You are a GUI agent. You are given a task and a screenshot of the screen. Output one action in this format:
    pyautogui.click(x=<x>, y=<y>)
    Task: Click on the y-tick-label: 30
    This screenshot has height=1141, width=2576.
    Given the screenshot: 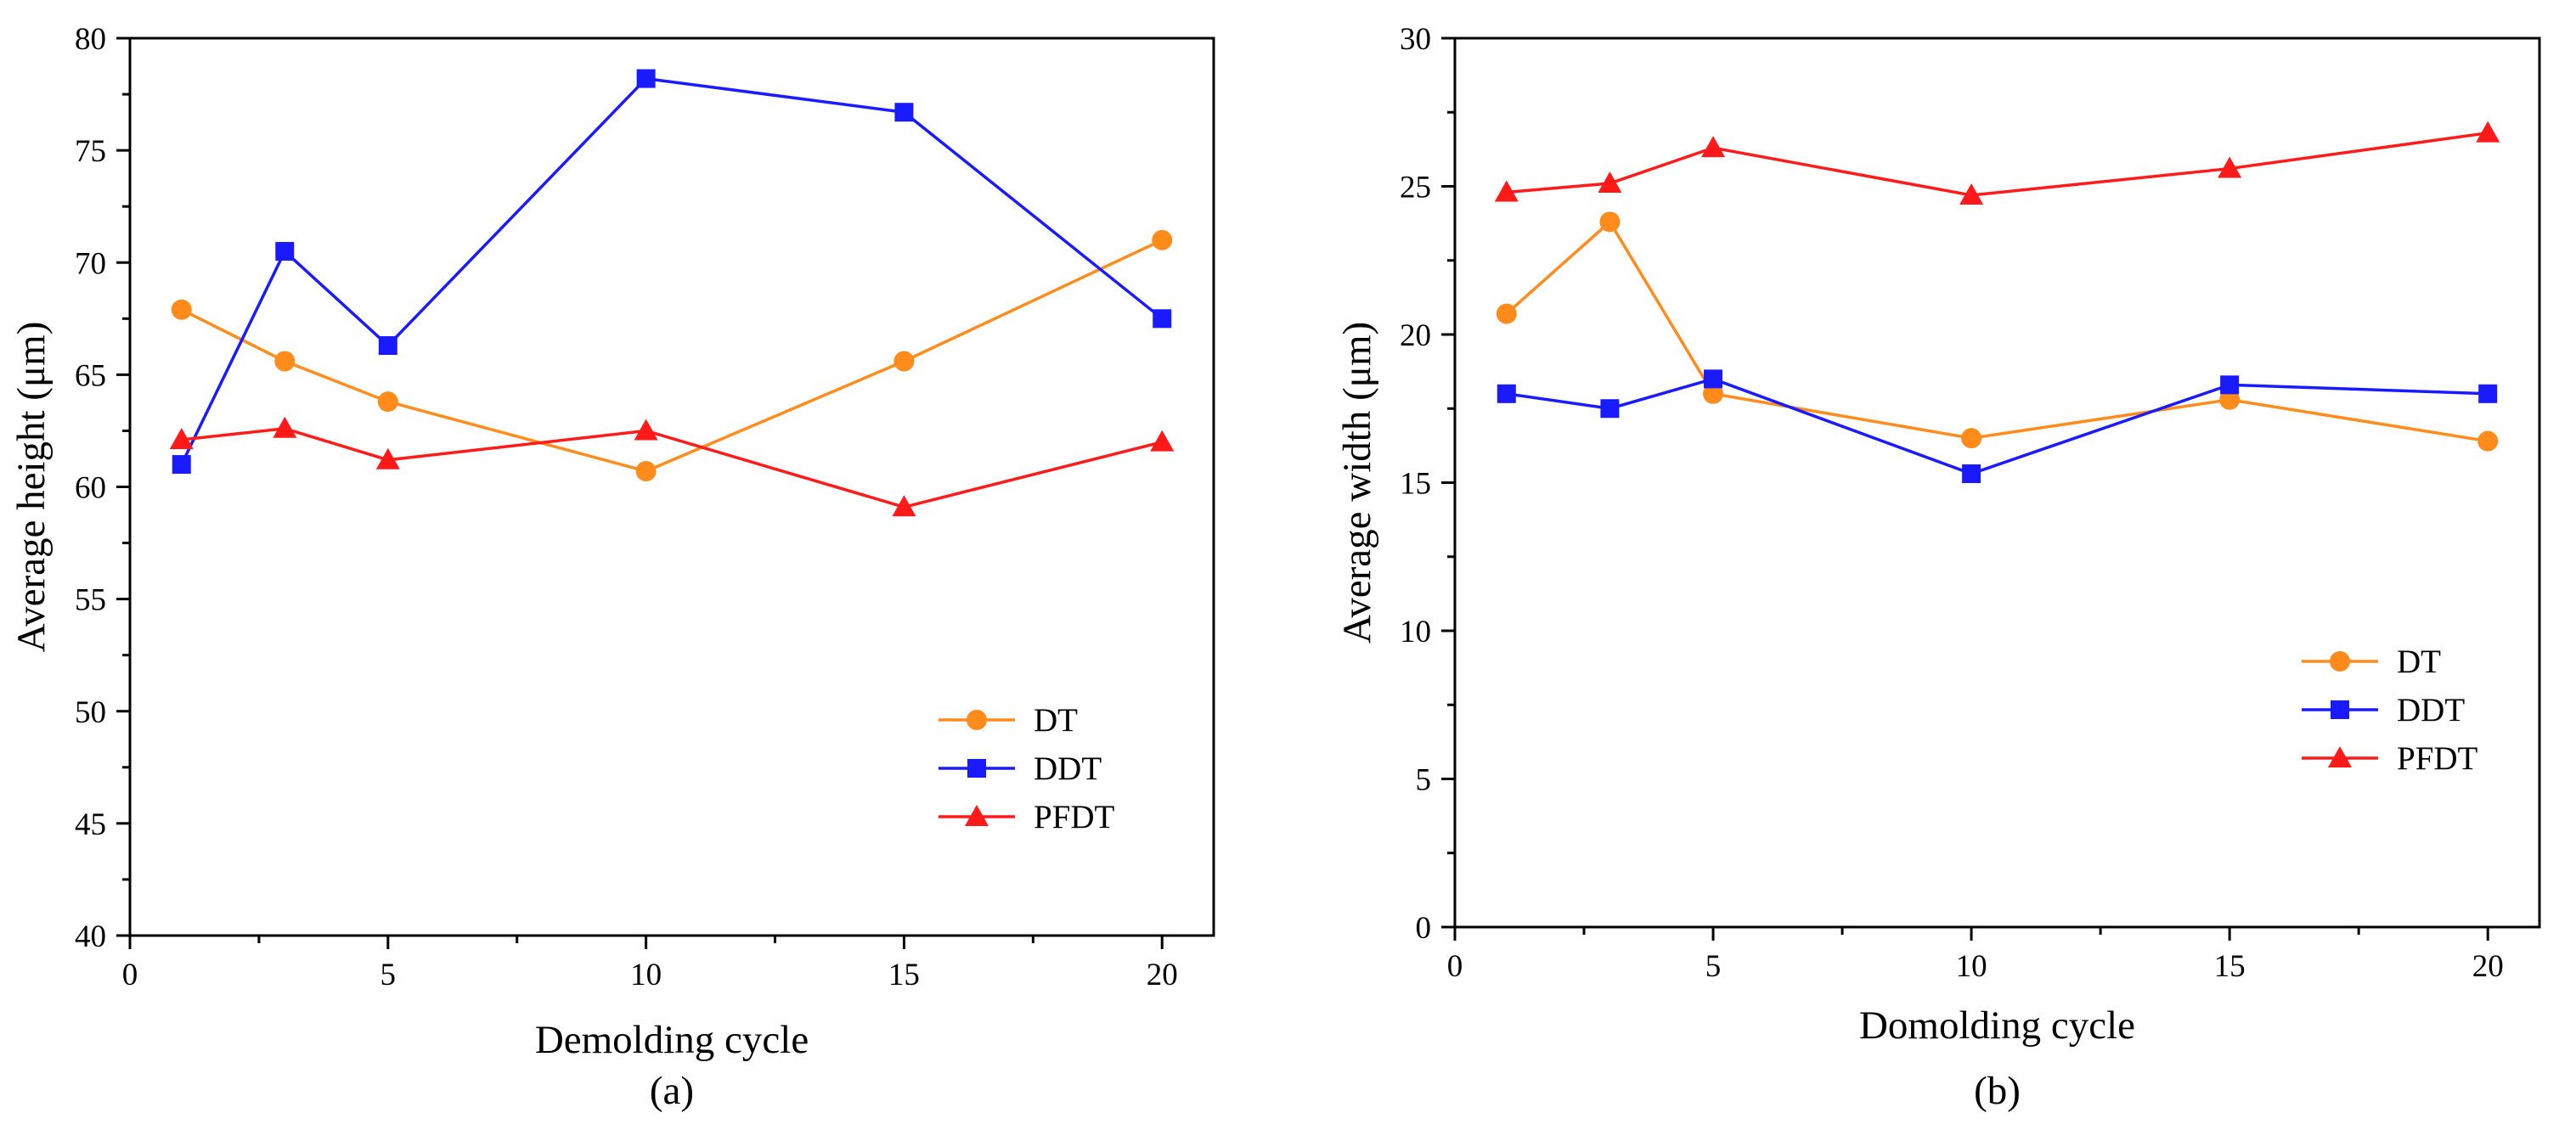 What is the action you would take?
    pyautogui.click(x=1415, y=39)
    